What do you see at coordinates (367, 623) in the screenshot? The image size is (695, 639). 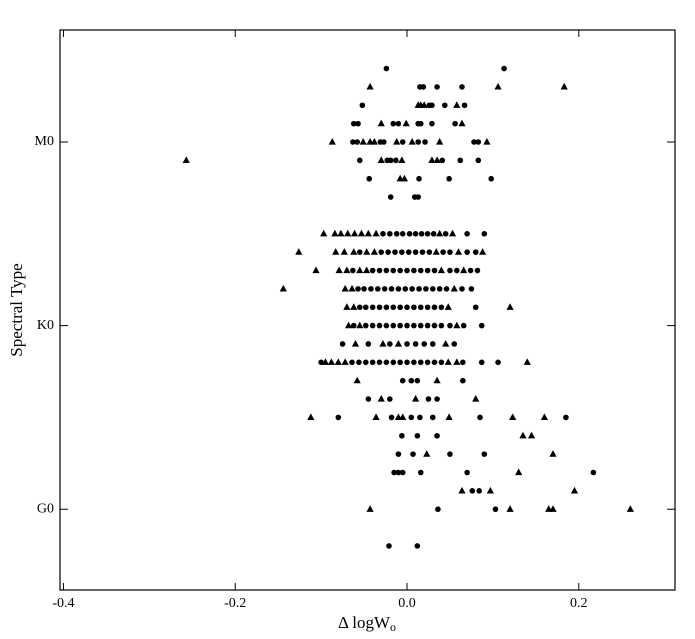 I see `x-axis-title: Δ logWo` at bounding box center [367, 623].